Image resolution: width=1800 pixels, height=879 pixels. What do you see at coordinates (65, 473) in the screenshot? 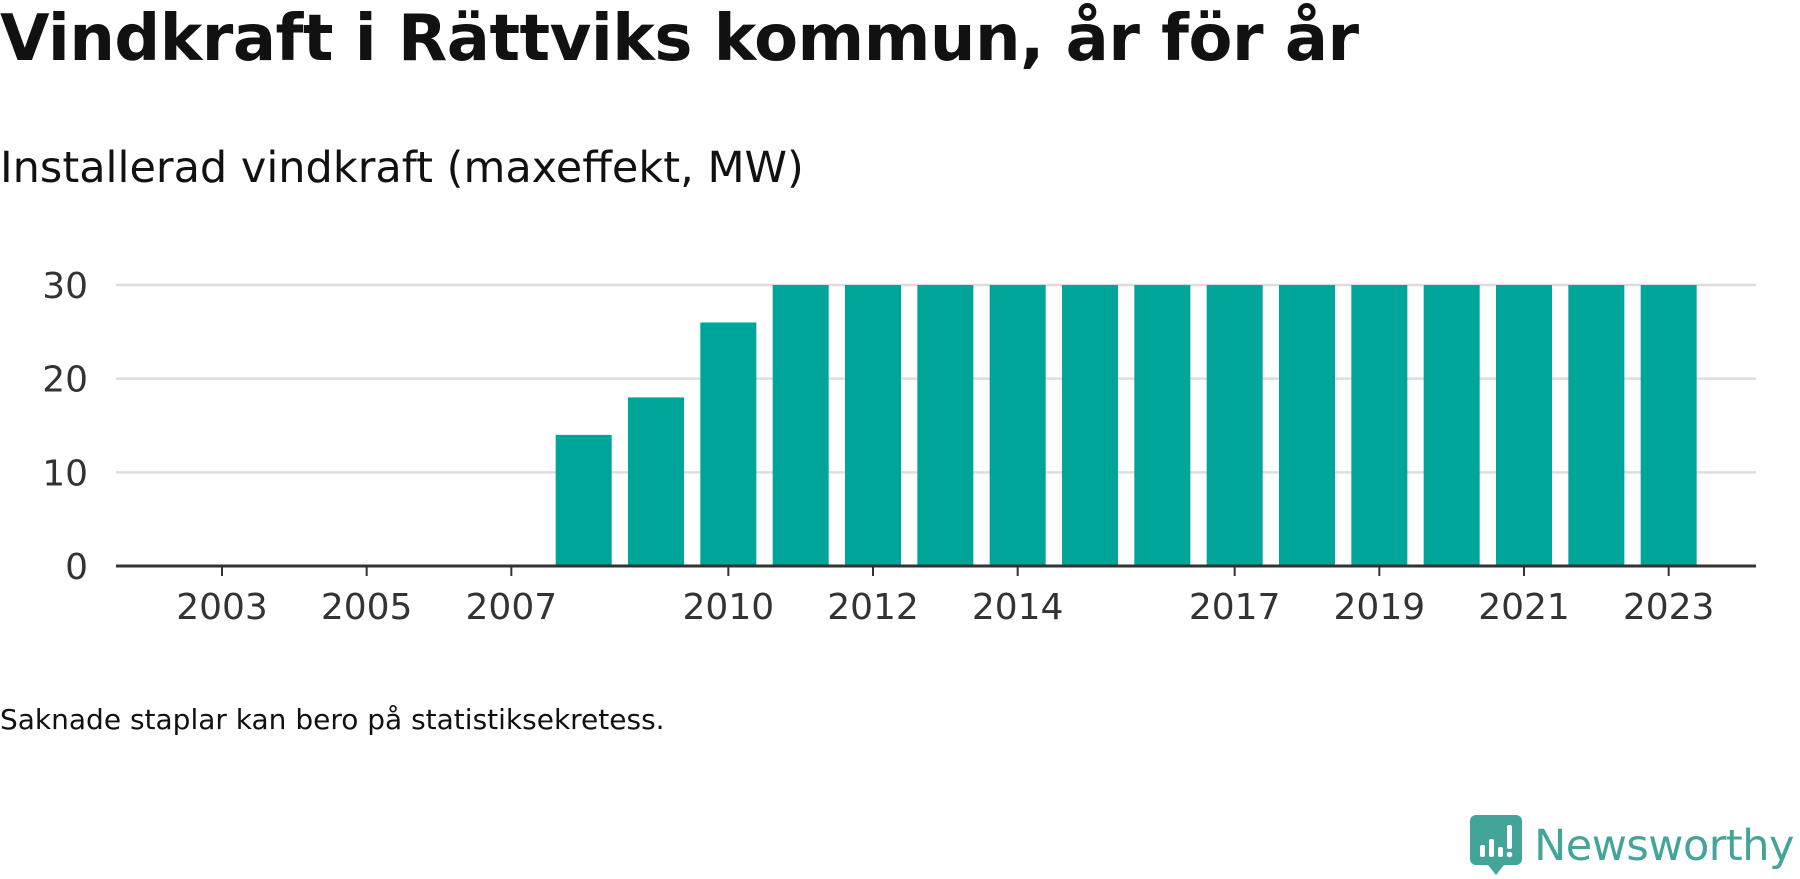
I see `y-tick-label: 10` at bounding box center [65, 473].